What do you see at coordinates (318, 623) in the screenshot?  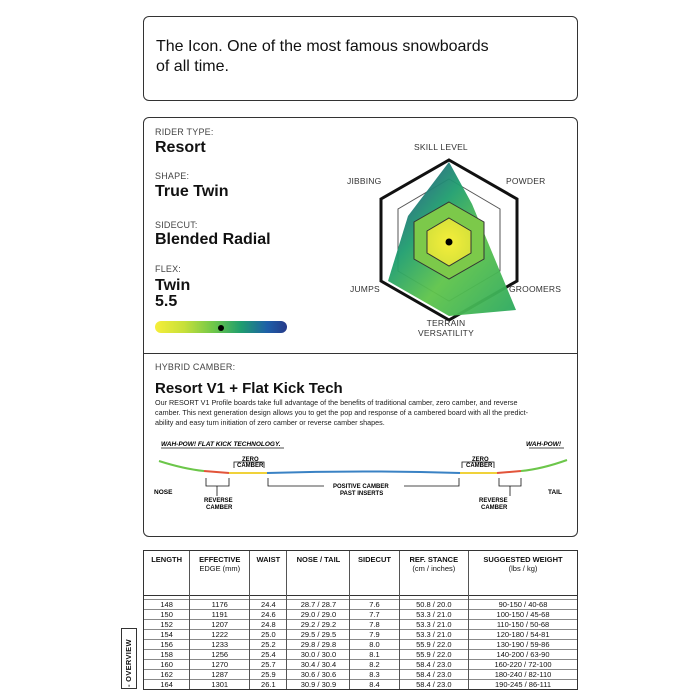 I see `table-cell: 29.2 / 29.2` at bounding box center [318, 623].